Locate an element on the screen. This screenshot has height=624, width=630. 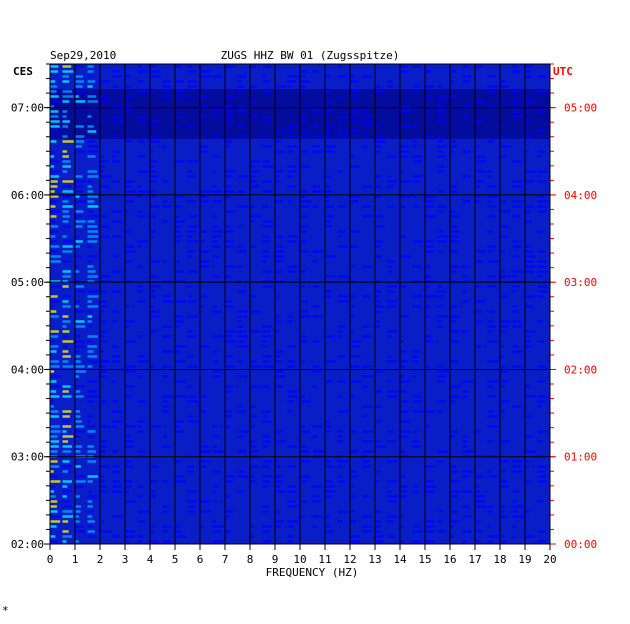
right-tick-label: 03:00 is located at coordinates (580, 282).